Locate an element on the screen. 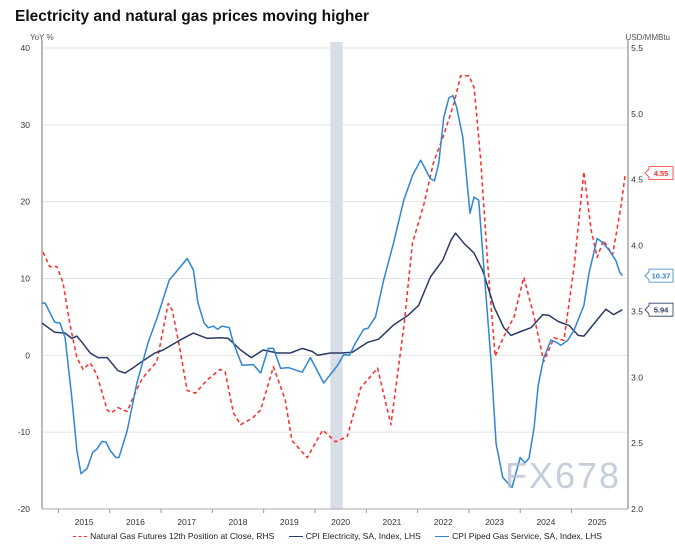  recession-shading is located at coordinates (336, 275).